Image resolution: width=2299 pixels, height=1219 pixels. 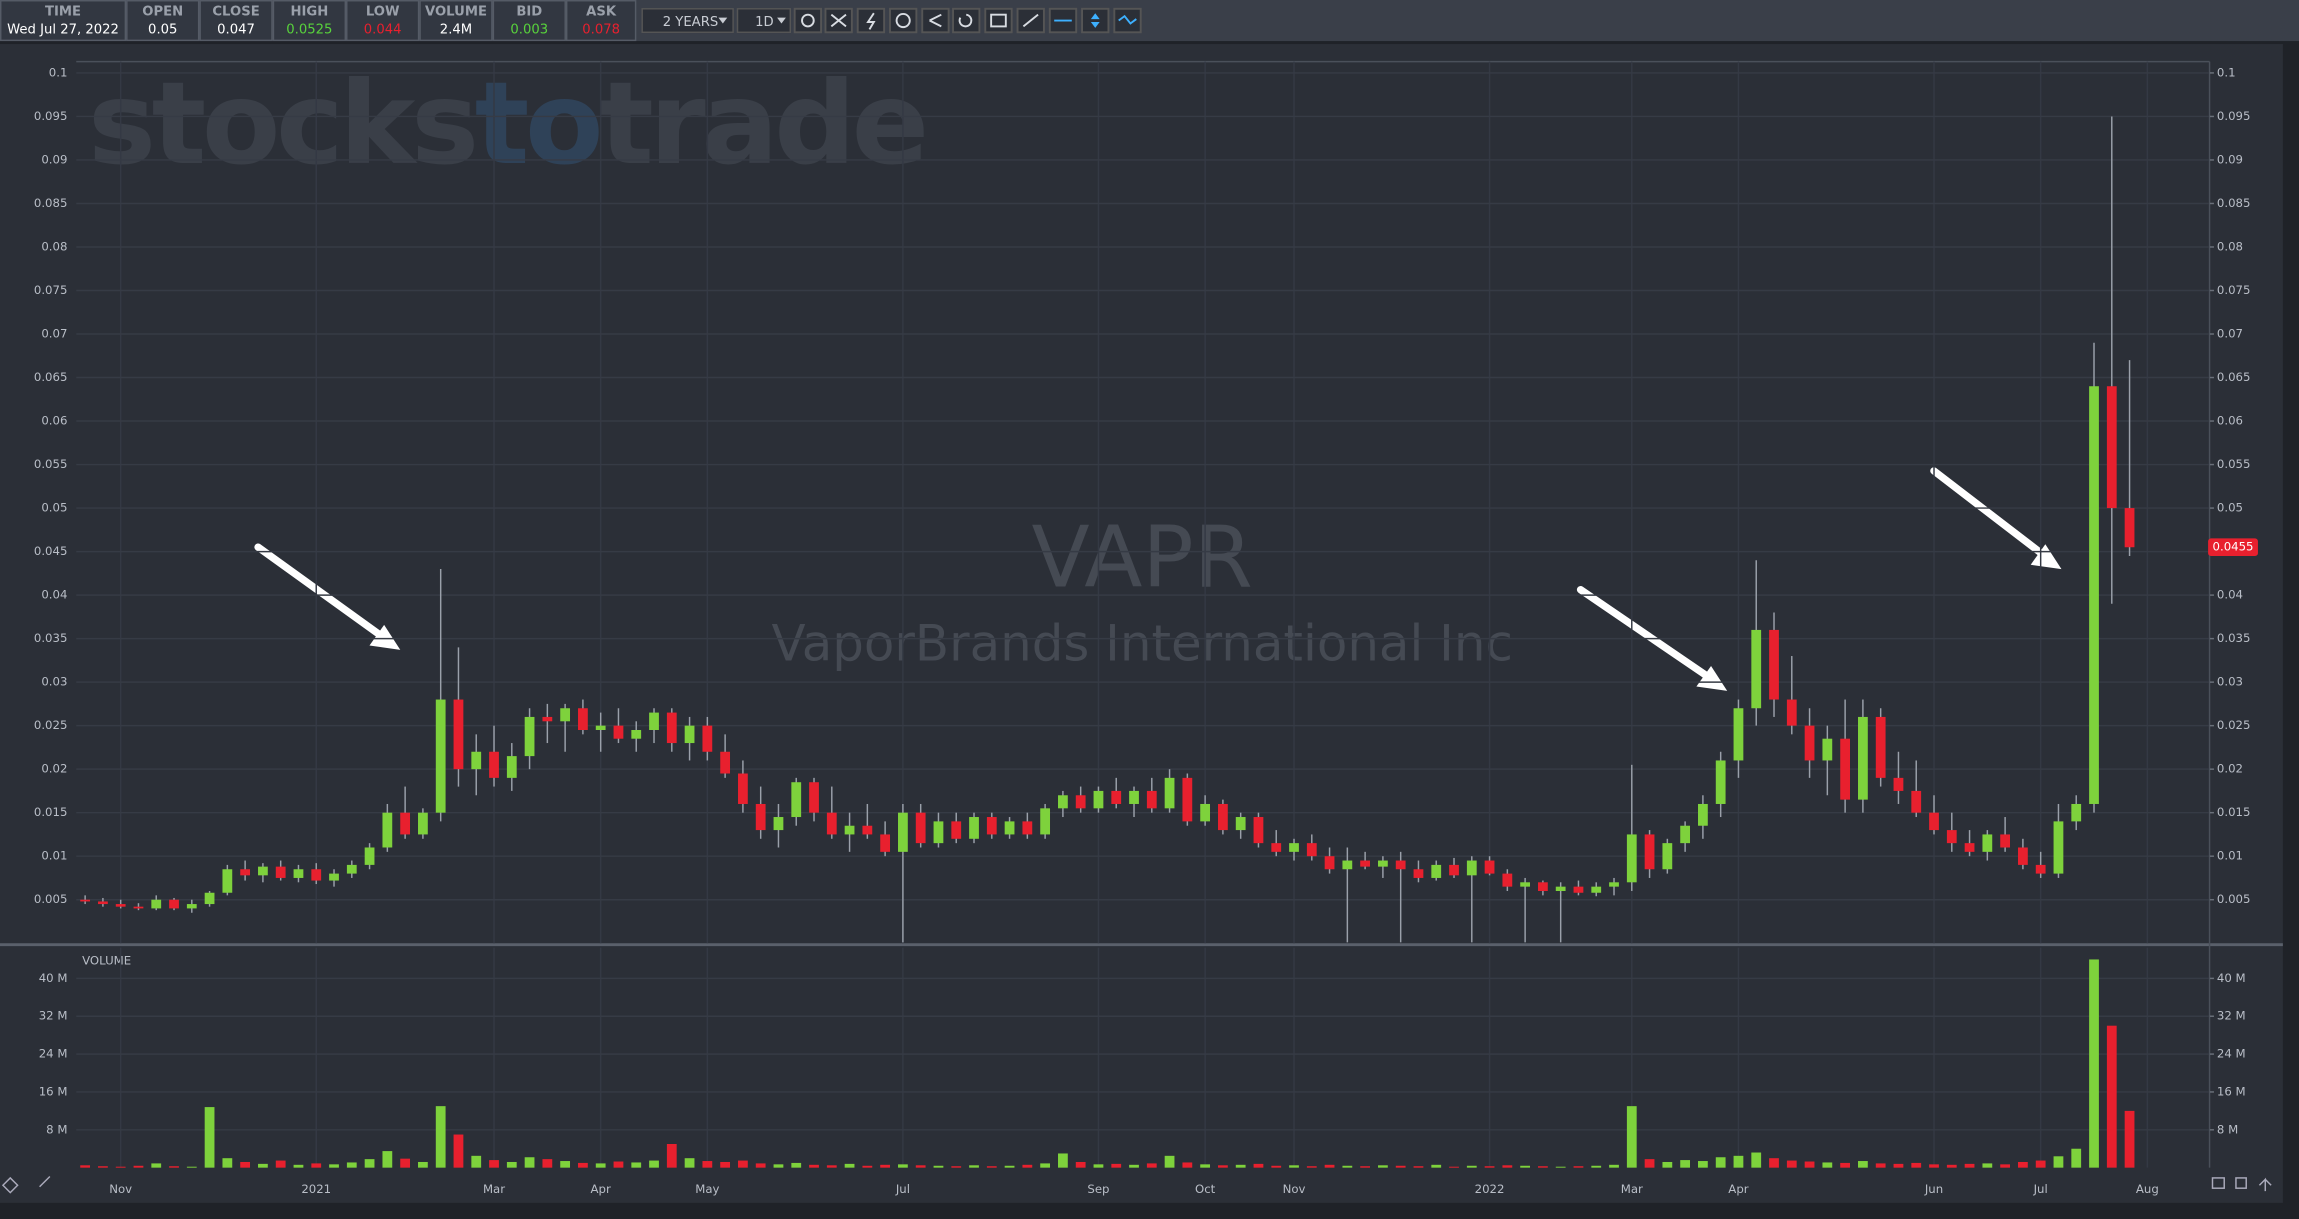 I want to click on header-label: CLOSE, so click(x=235, y=12).